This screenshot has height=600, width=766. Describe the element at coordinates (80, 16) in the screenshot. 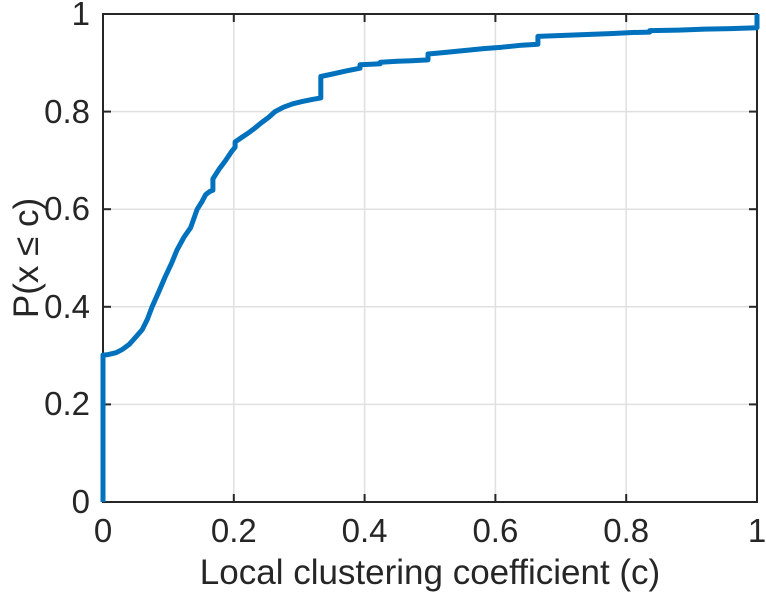

I see `y-tick-label: 1` at that location.